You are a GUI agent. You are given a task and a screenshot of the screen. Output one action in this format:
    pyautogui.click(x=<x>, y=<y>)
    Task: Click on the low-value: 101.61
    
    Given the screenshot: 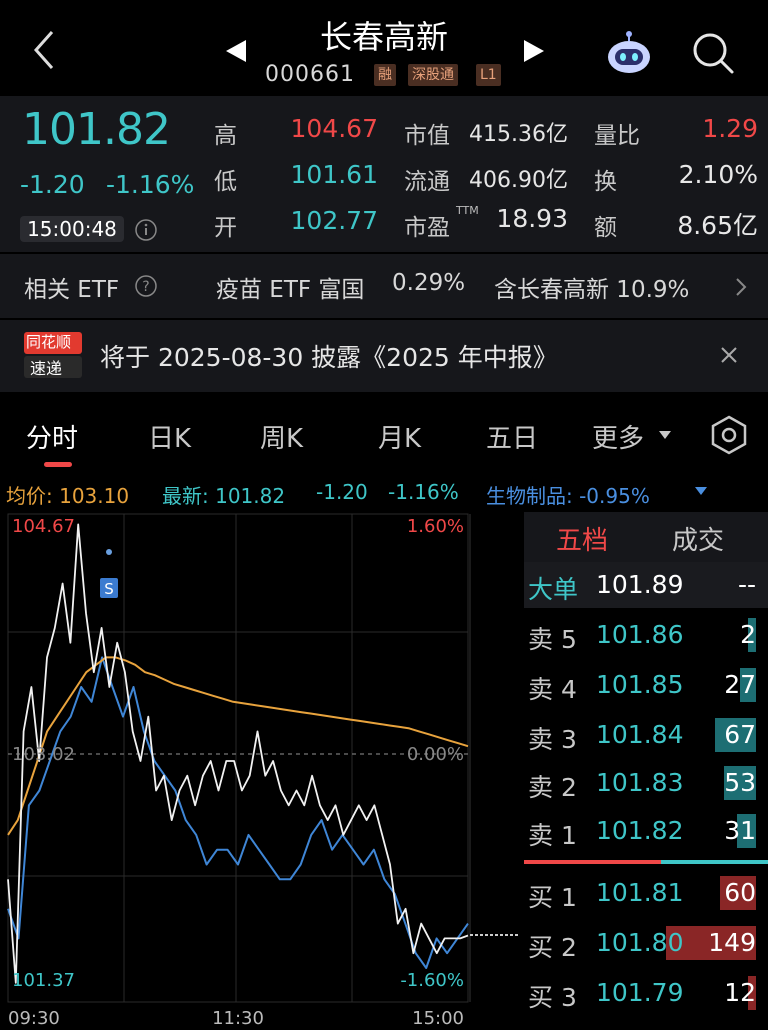 What is the action you would take?
    pyautogui.click(x=334, y=174)
    